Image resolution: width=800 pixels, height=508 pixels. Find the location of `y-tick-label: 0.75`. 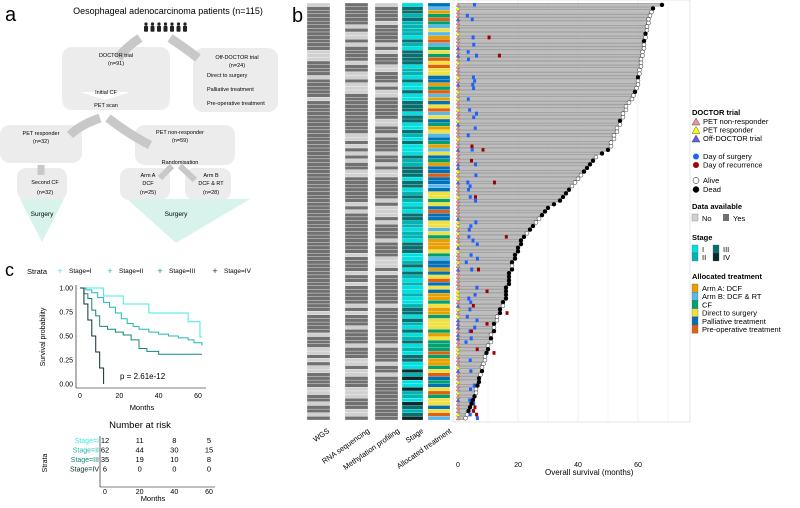

y-tick-label: 0.75 is located at coordinates (66, 313).